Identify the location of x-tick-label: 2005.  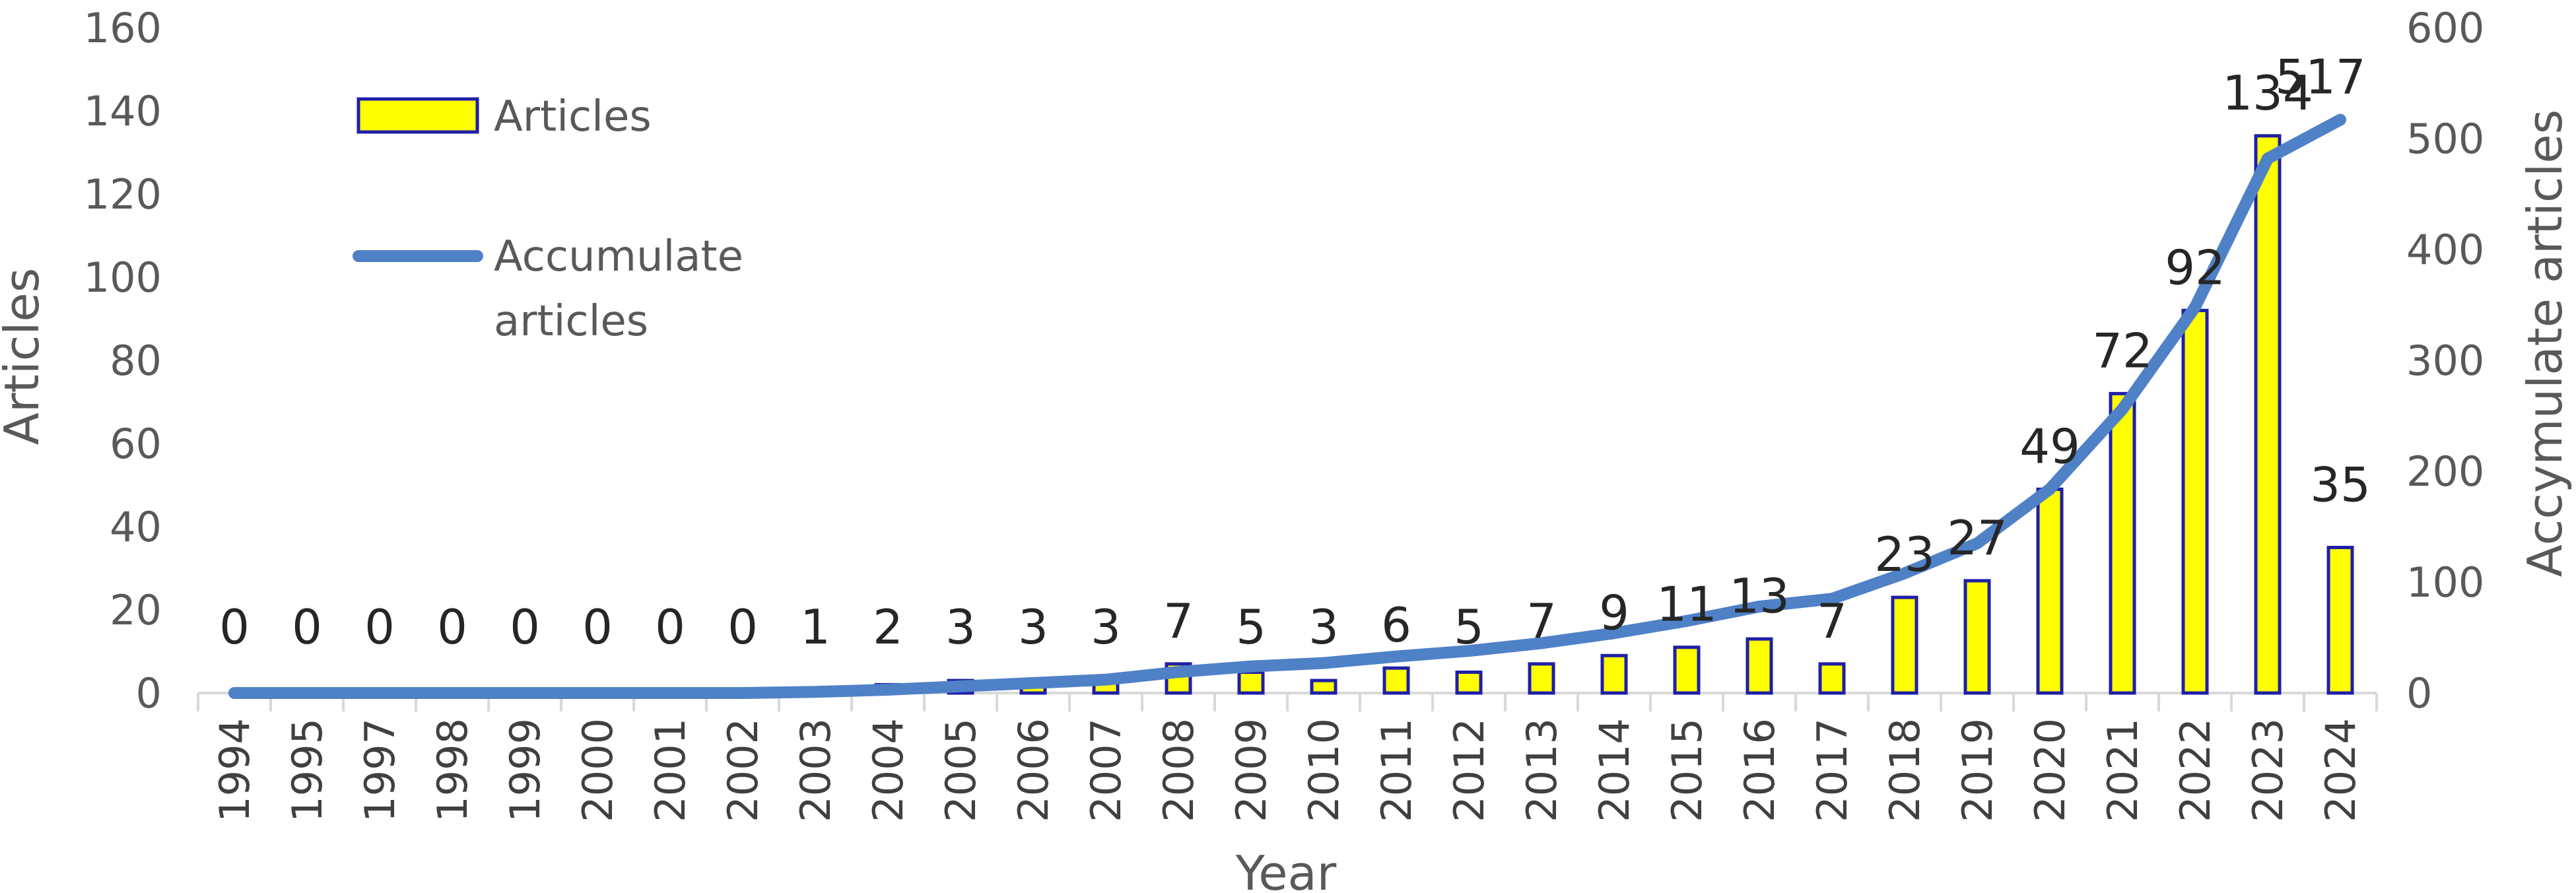
(961, 770).